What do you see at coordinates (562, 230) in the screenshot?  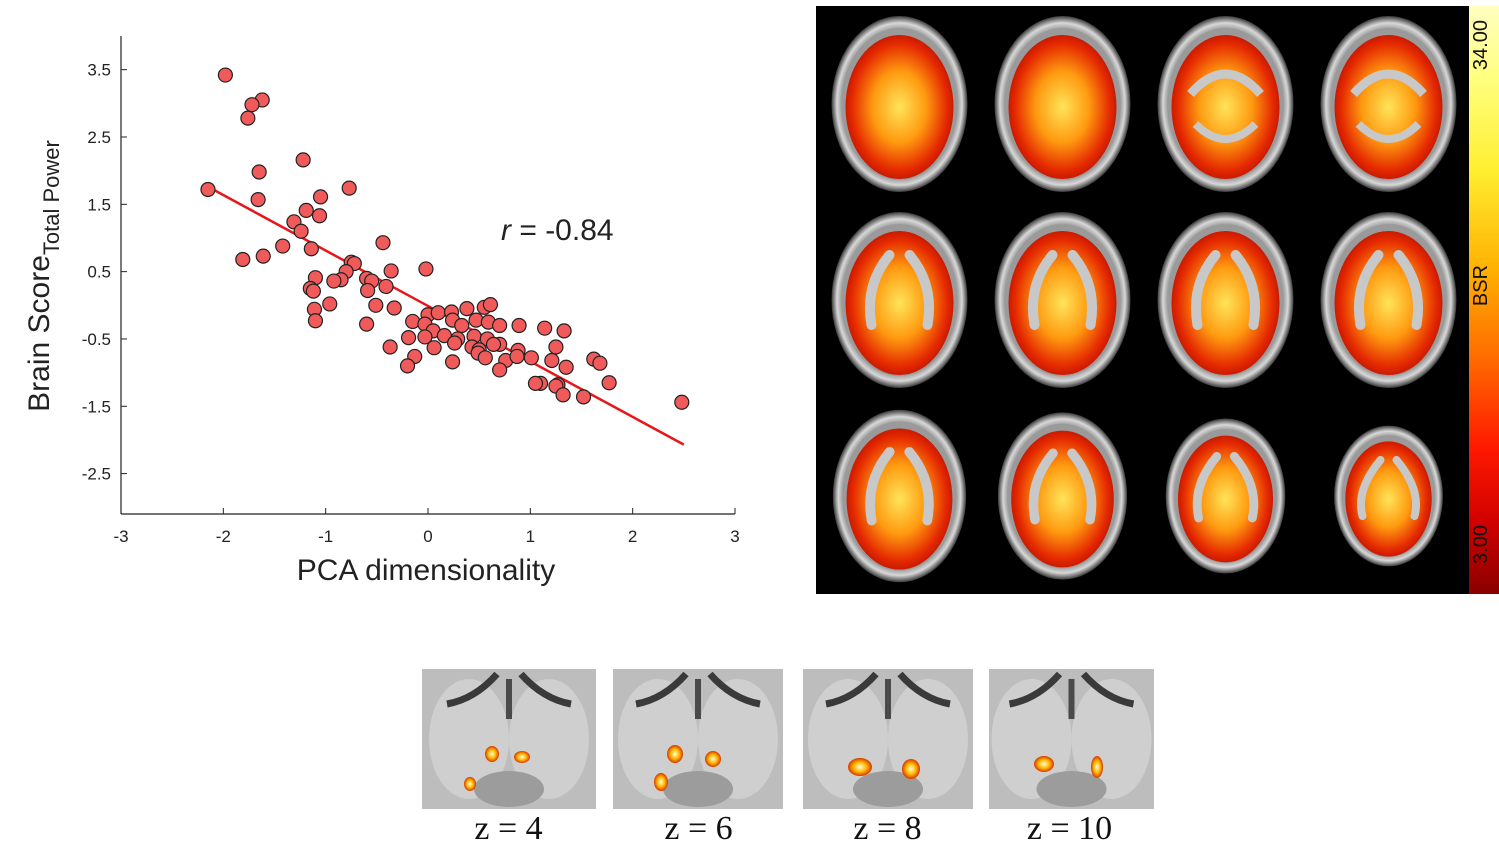 I see `correlation-value: = -0.84` at bounding box center [562, 230].